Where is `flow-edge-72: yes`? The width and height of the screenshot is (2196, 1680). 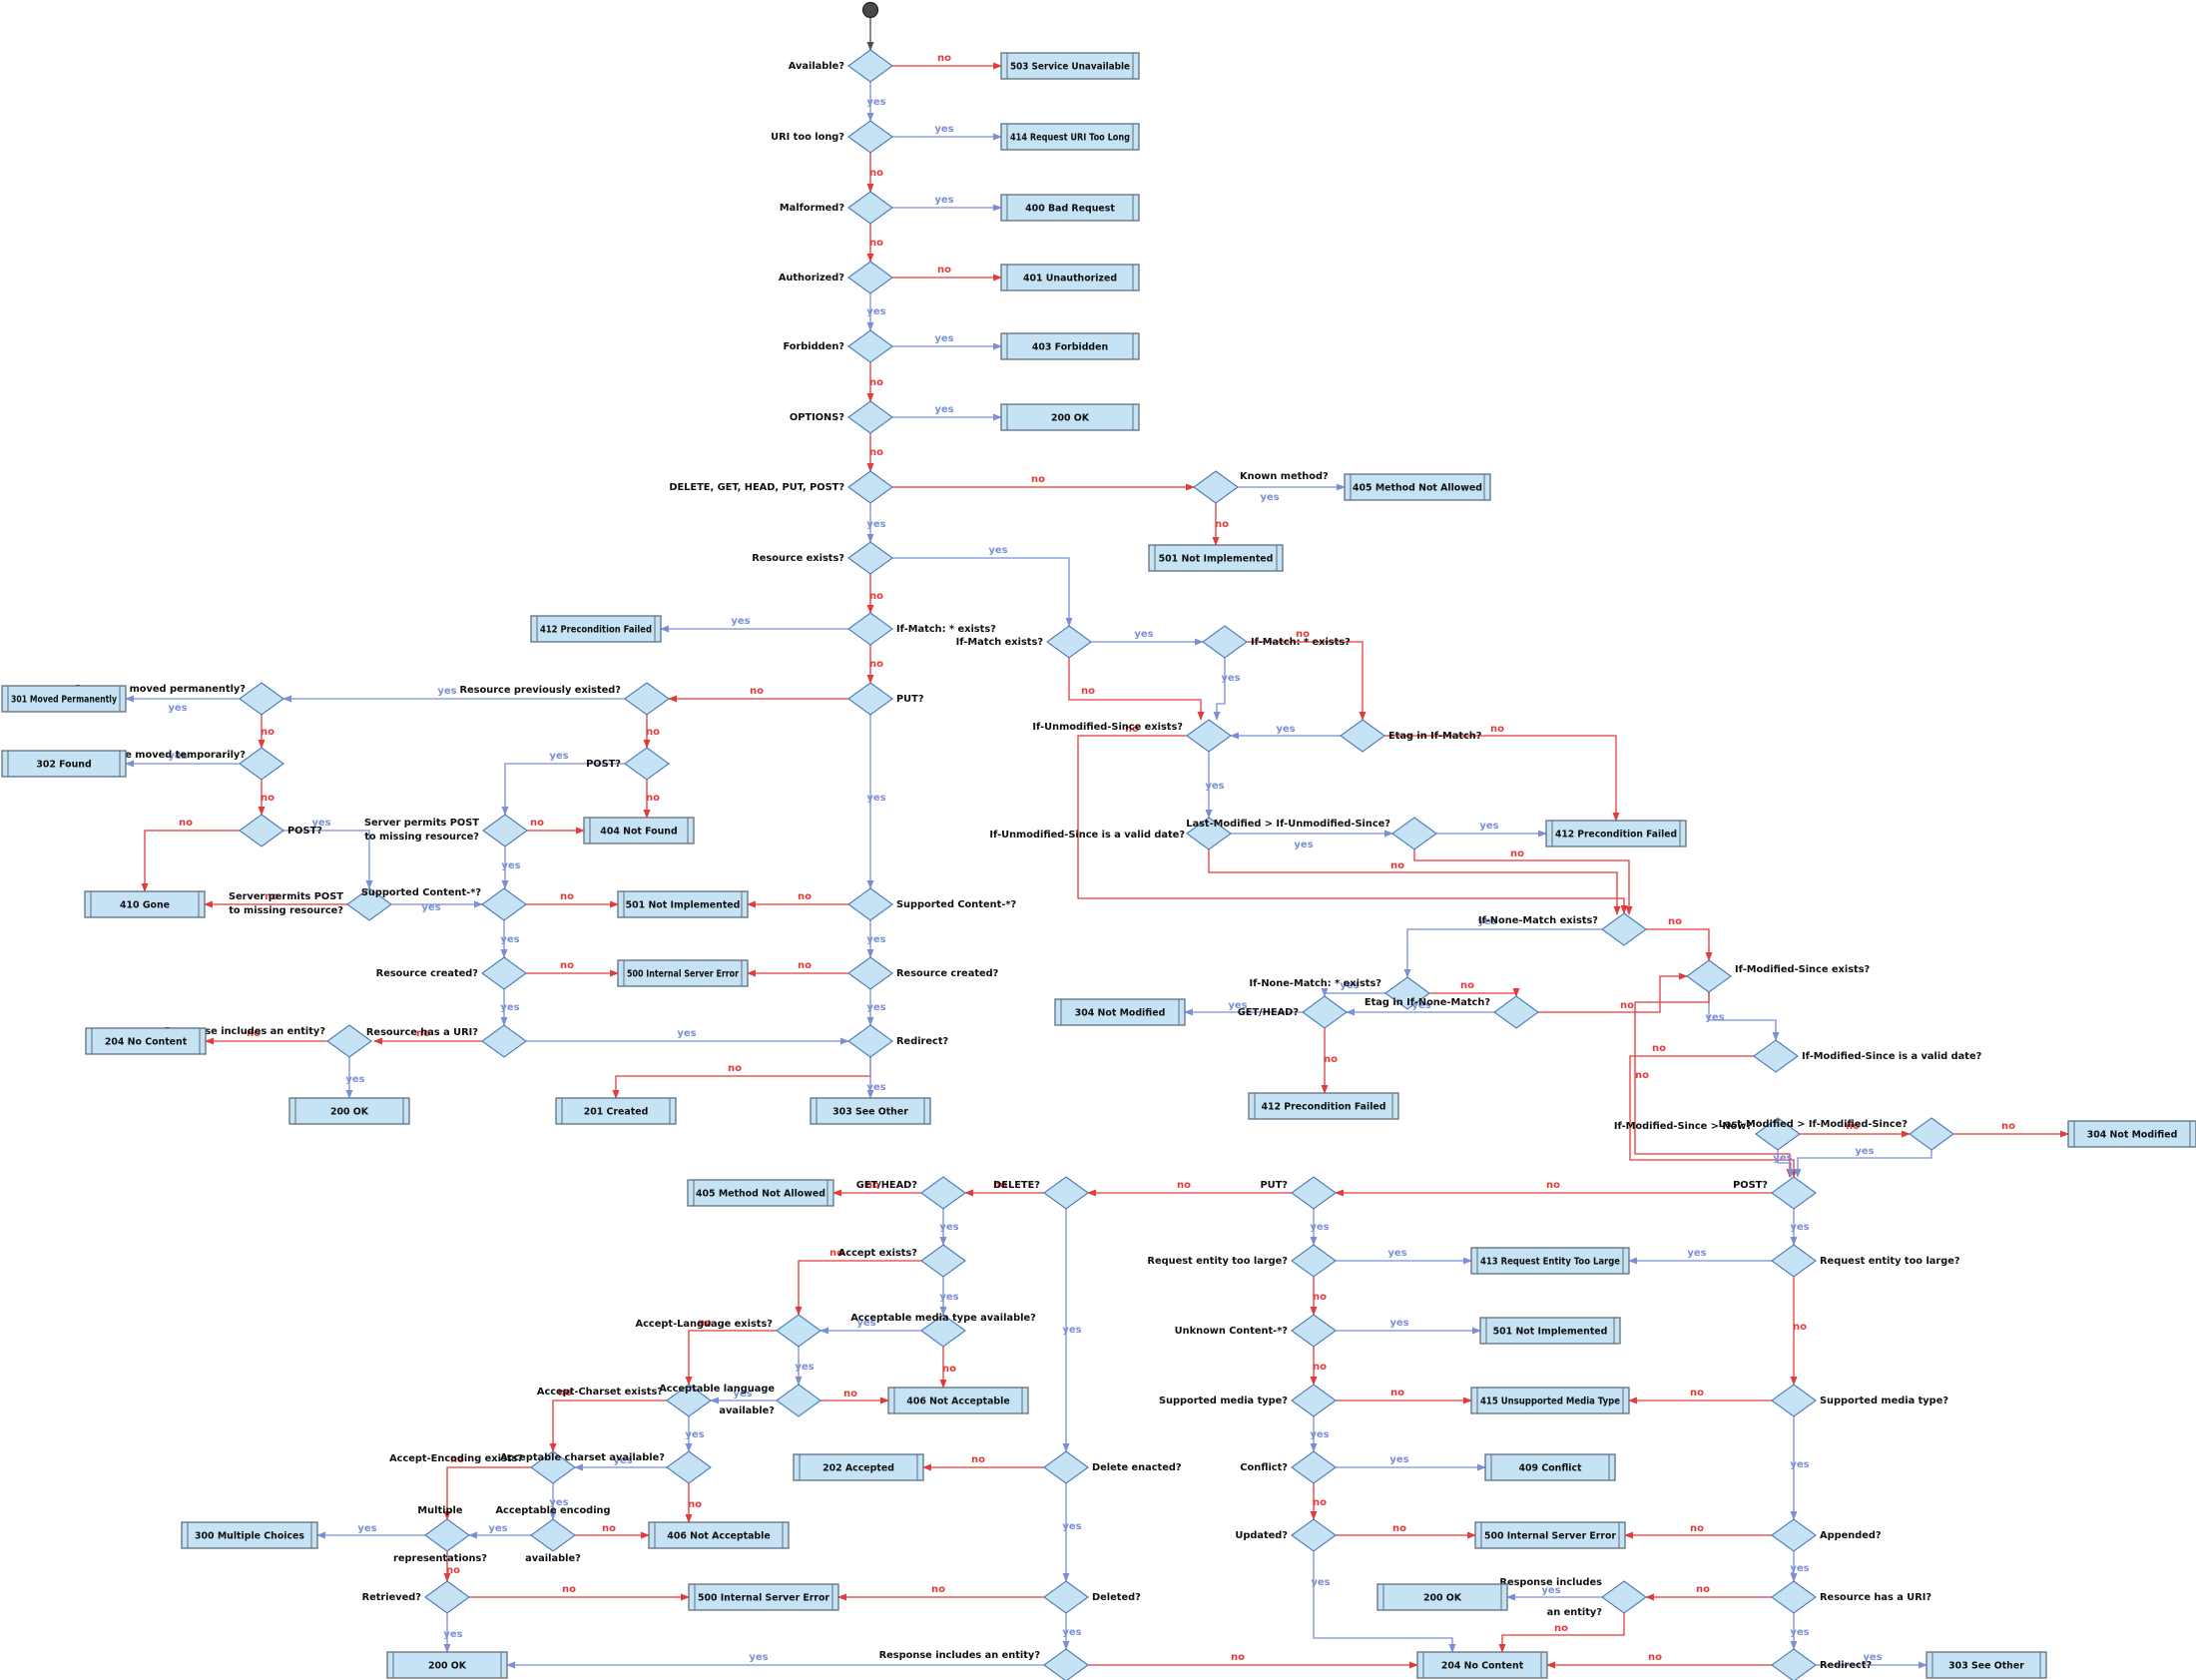 flow-edge-72: yes is located at coordinates (370, 1531).